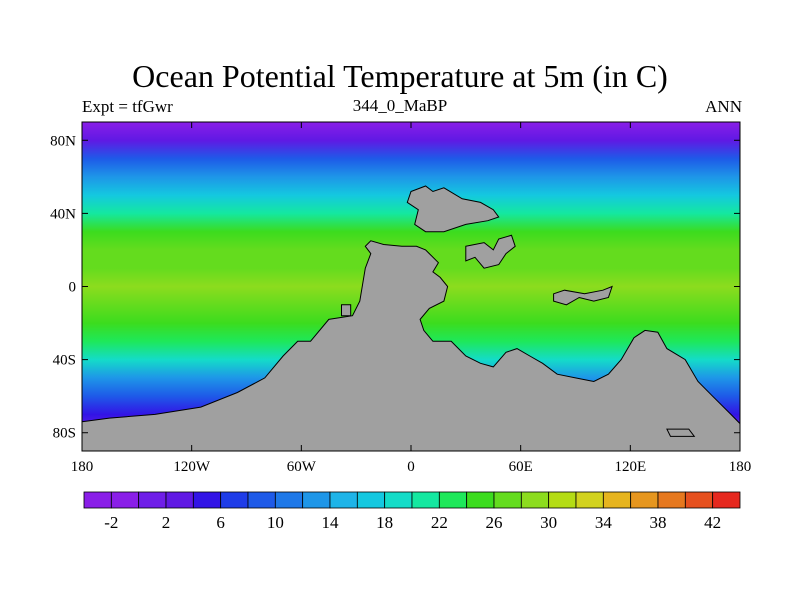 Image resolution: width=800 pixels, height=600 pixels. I want to click on y-tick-label: 40N, so click(63, 214).